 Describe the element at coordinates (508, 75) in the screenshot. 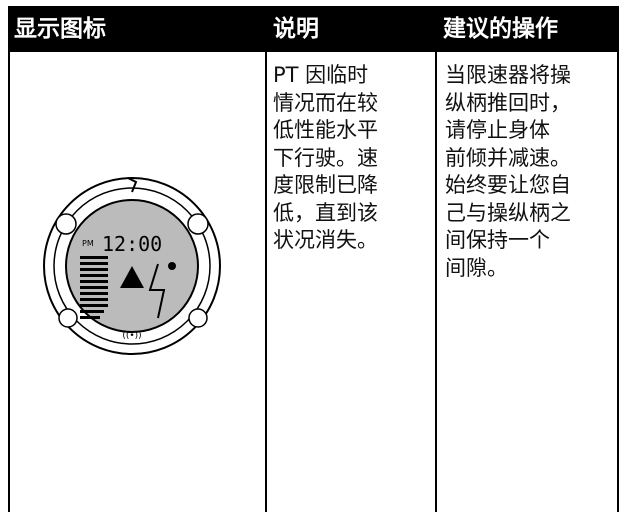

I see `text-line: 当限速器将操` at that location.